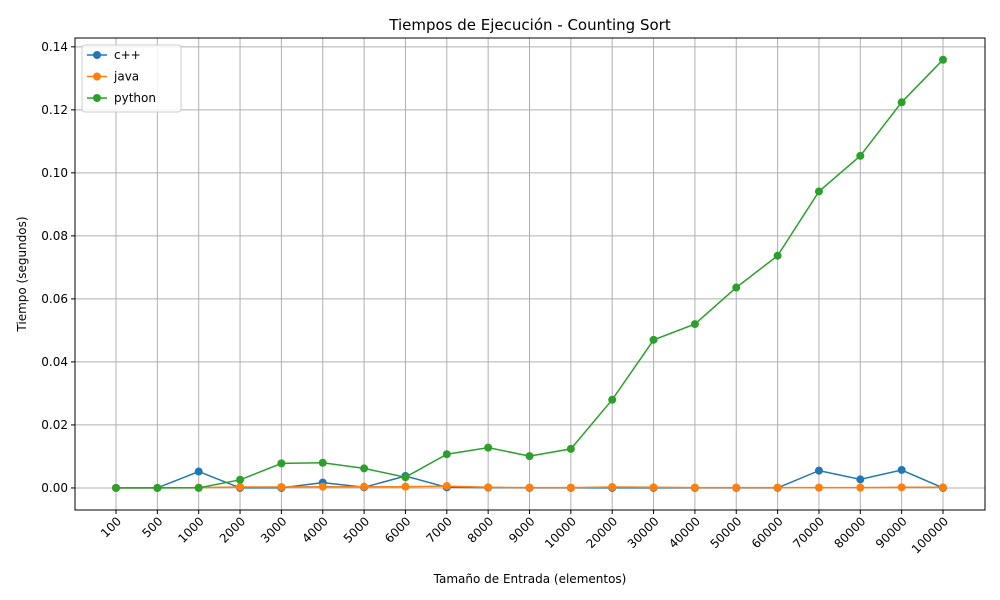 The image size is (1000, 600). Describe the element at coordinates (97, 55) in the screenshot. I see `legend-marker-c++` at that location.